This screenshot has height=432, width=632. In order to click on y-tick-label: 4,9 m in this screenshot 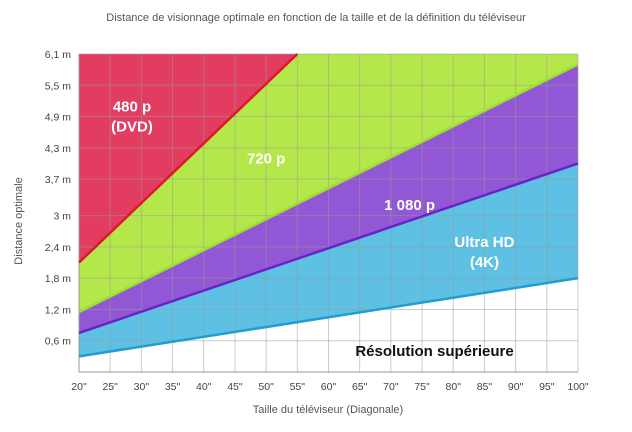, I will do `click(58, 118)`.